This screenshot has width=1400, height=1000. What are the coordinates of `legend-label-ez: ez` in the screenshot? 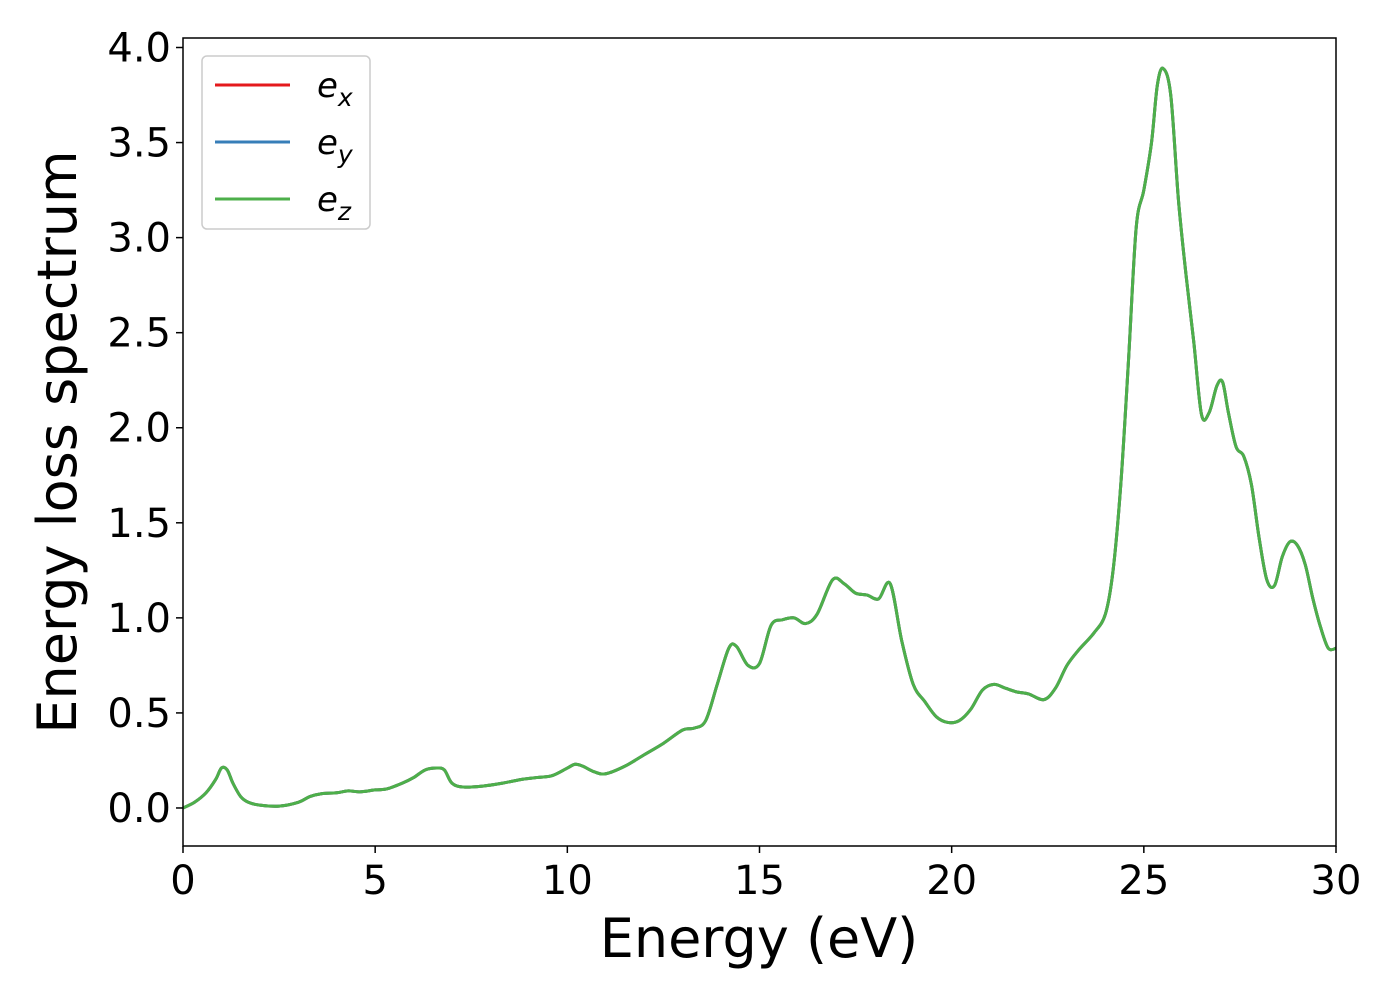 It's located at (334, 203).